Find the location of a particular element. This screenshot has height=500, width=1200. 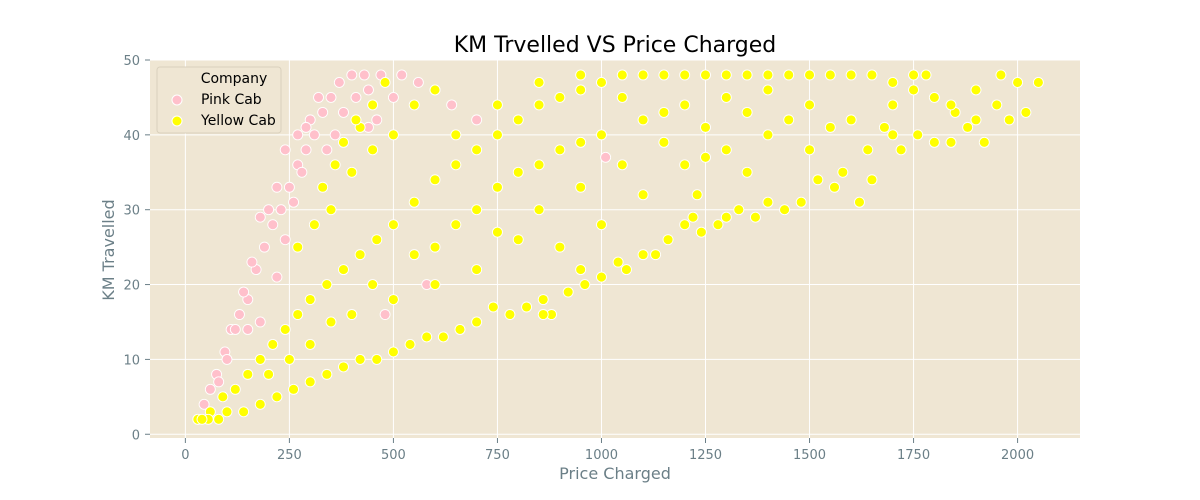

x-tick-label: 1500 is located at coordinates (809, 455).